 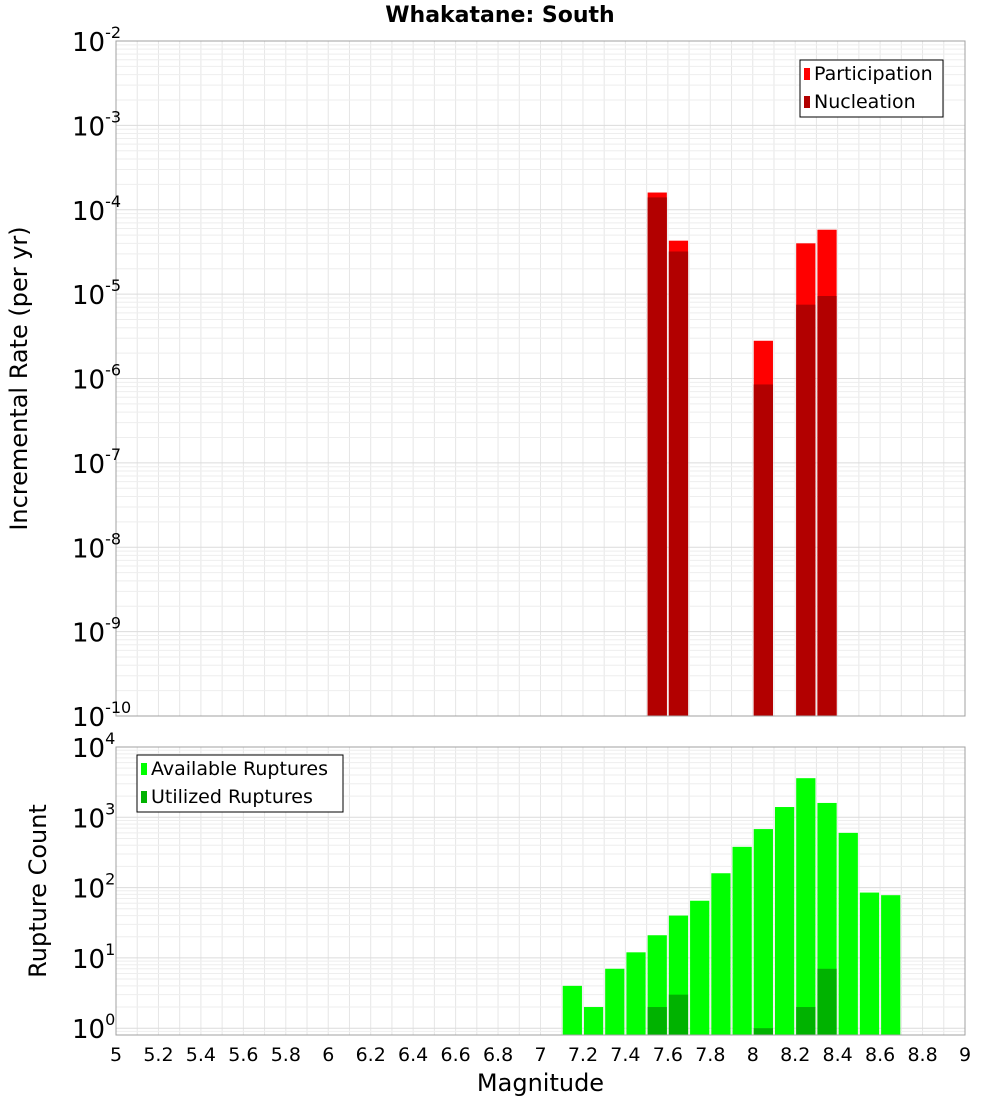 I want to click on x-tick-label: 5.6, so click(x=243, y=1055).